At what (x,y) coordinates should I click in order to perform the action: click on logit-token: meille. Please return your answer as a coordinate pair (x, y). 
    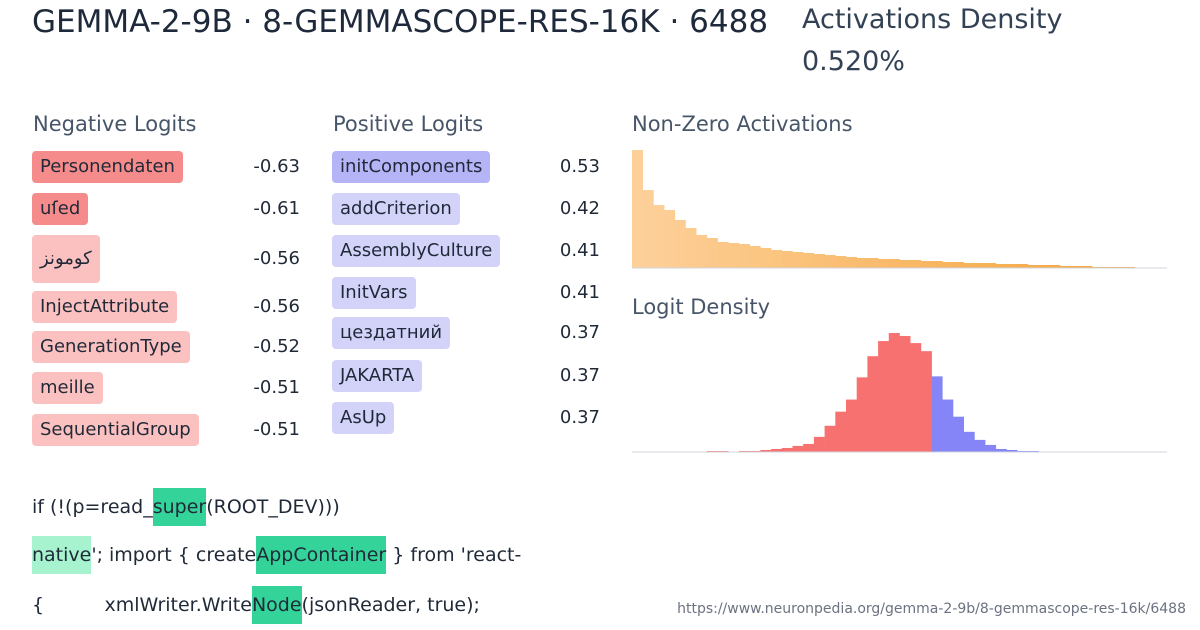
    Looking at the image, I should click on (67, 388).